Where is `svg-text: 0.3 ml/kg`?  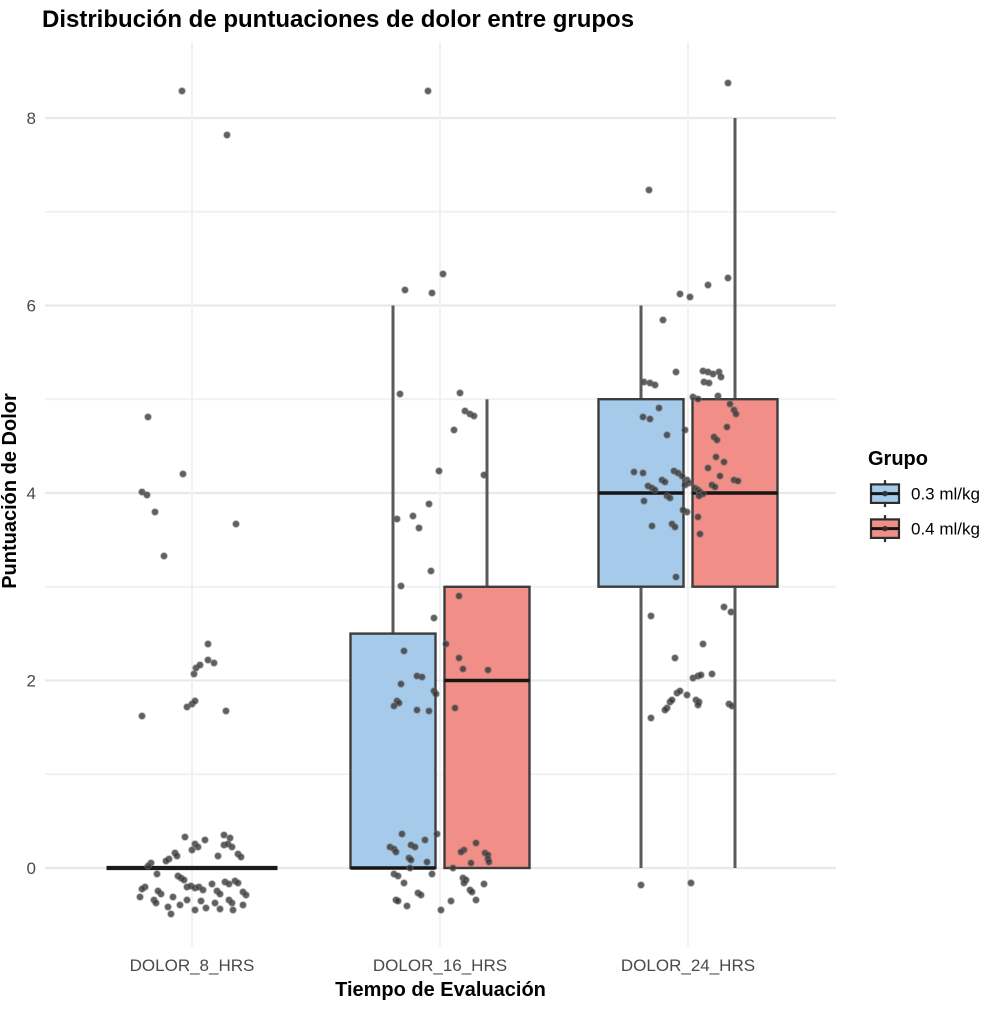
svg-text: 0.3 ml/kg is located at coordinates (945, 494).